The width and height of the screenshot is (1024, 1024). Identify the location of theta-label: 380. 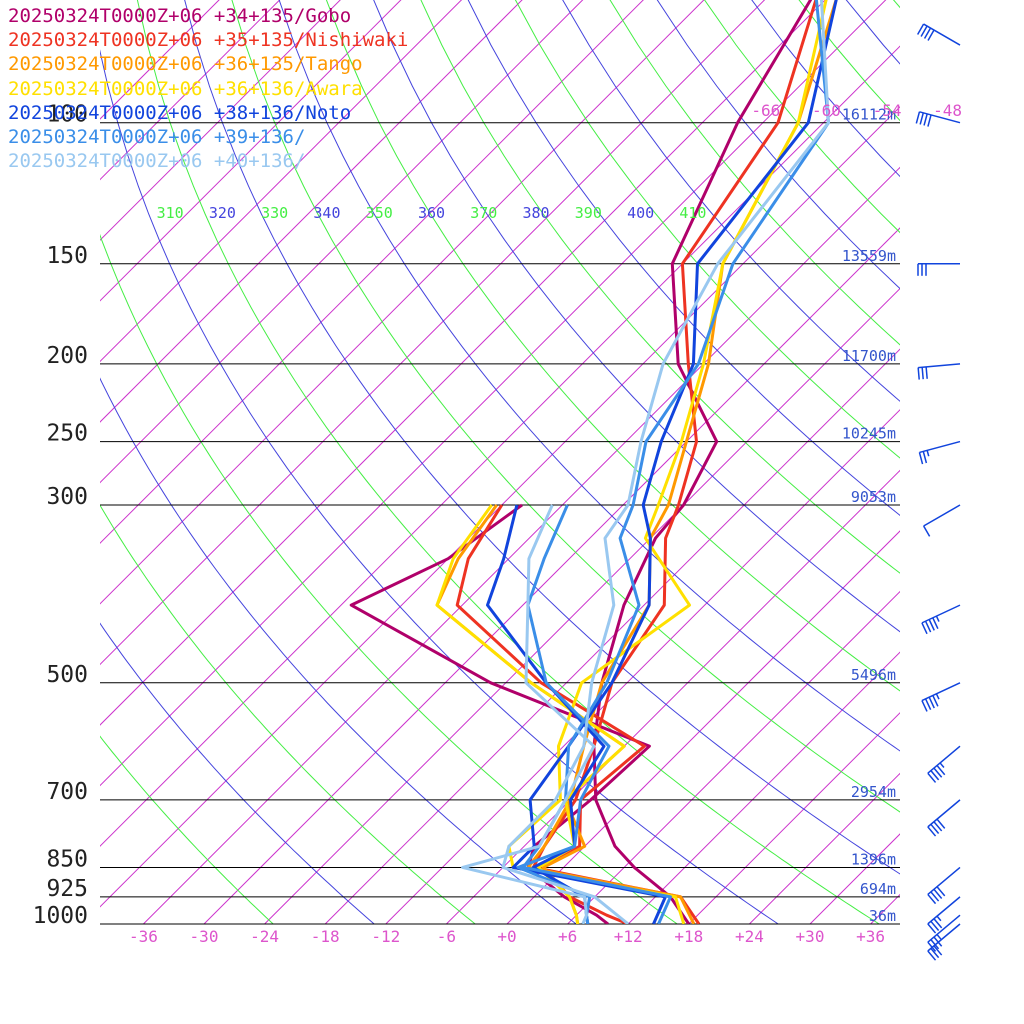
(536, 213).